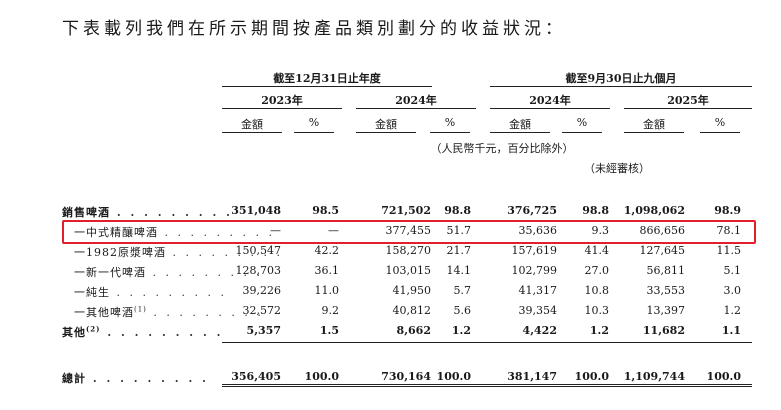 Image resolution: width=781 pixels, height=410 pixels. What do you see at coordinates (617, 168) in the screenshot?
I see `unaudited-note: （未經審核）` at bounding box center [617, 168].